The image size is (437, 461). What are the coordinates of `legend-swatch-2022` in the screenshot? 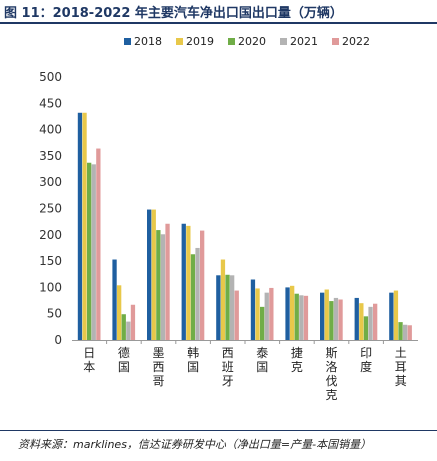 It's located at (335, 41).